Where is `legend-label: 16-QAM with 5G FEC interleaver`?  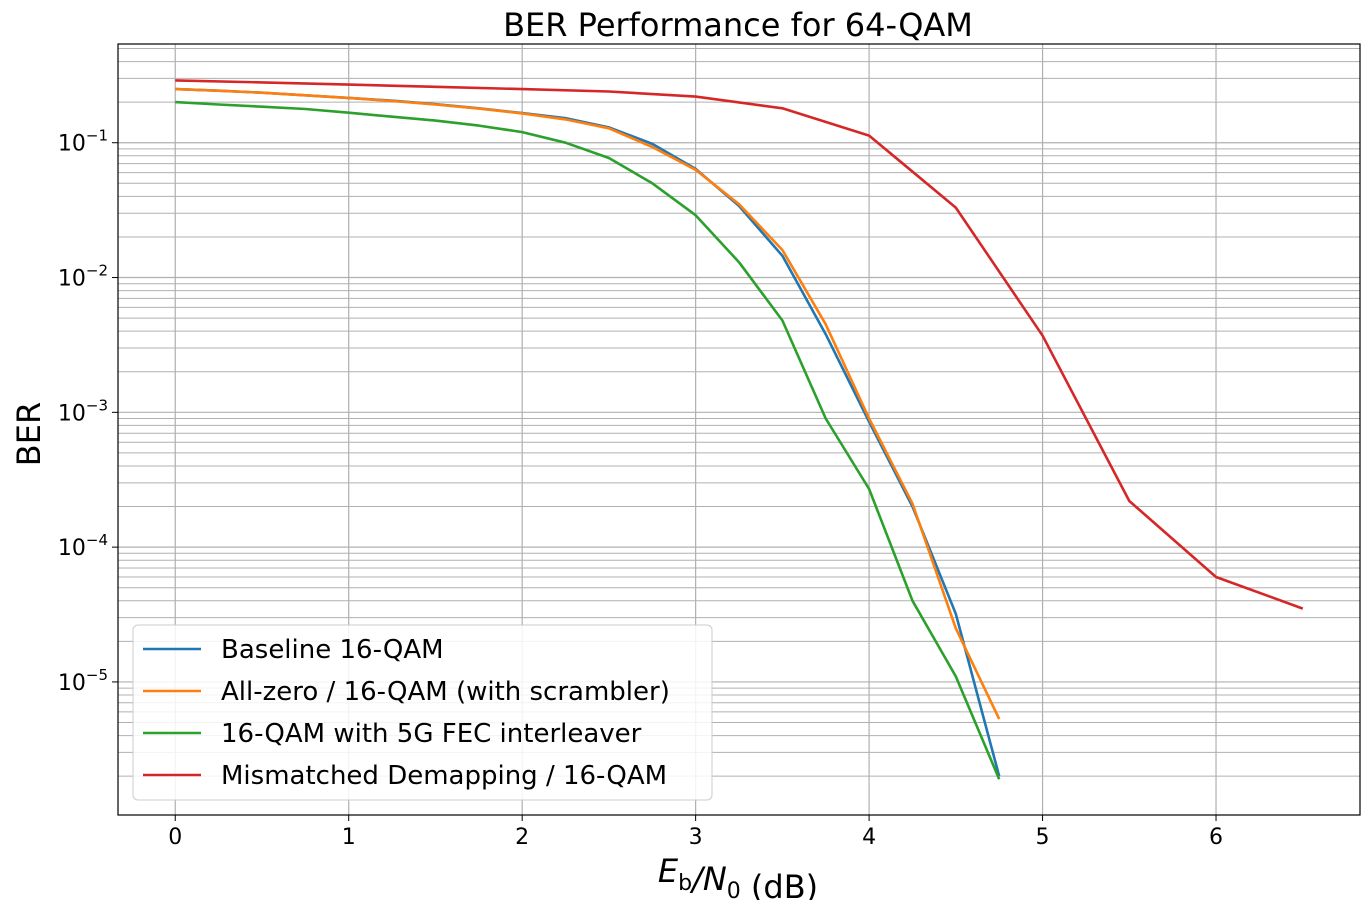
legend-label: 16-QAM with 5G FEC interleaver is located at coordinates (431, 734).